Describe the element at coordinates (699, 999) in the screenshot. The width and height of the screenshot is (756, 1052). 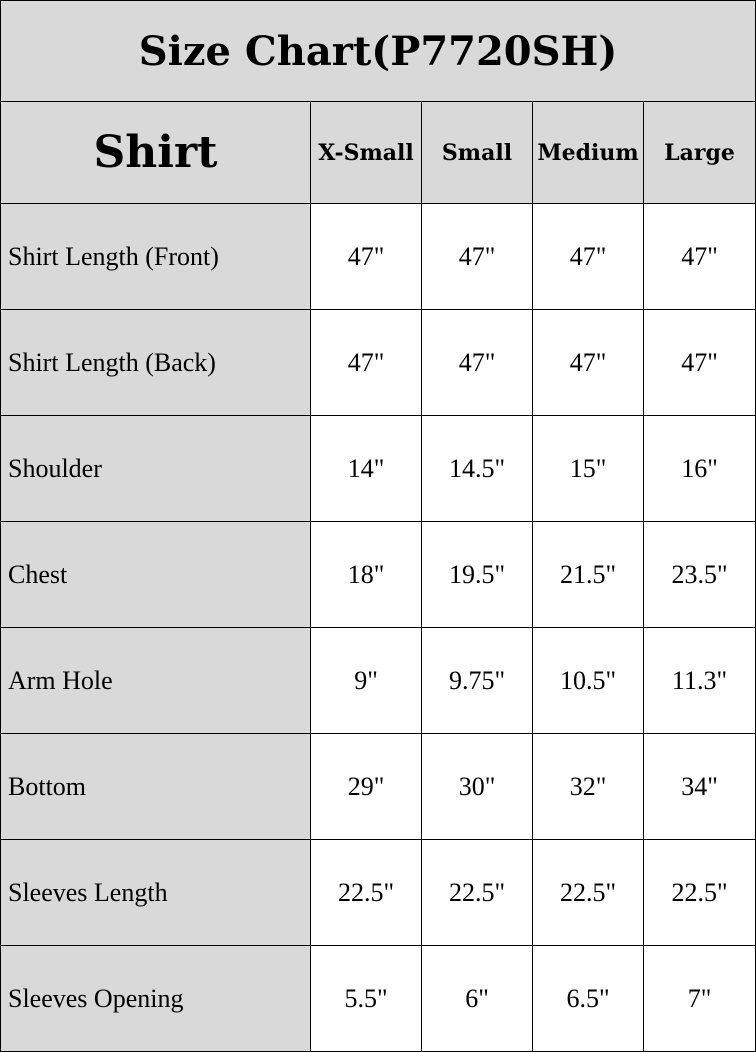
I see `measurement-cell: 7"` at that location.